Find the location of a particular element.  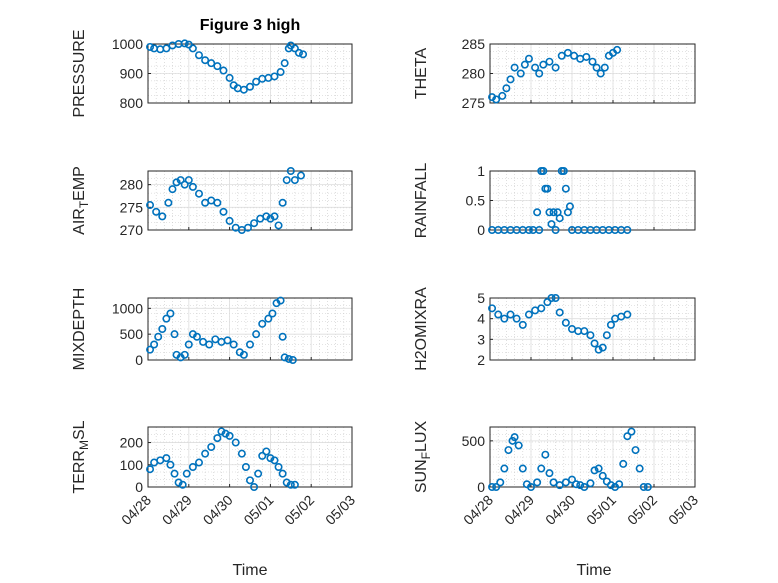

x-tick-label: 04/30 is located at coordinates (218, 510).